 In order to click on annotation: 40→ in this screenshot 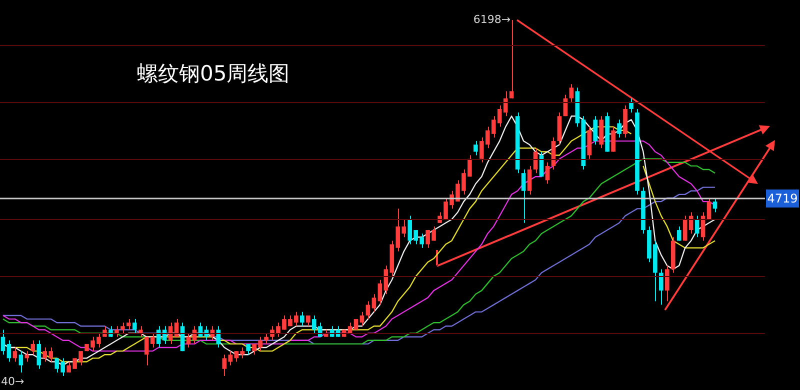, I will do `click(12, 381)`.